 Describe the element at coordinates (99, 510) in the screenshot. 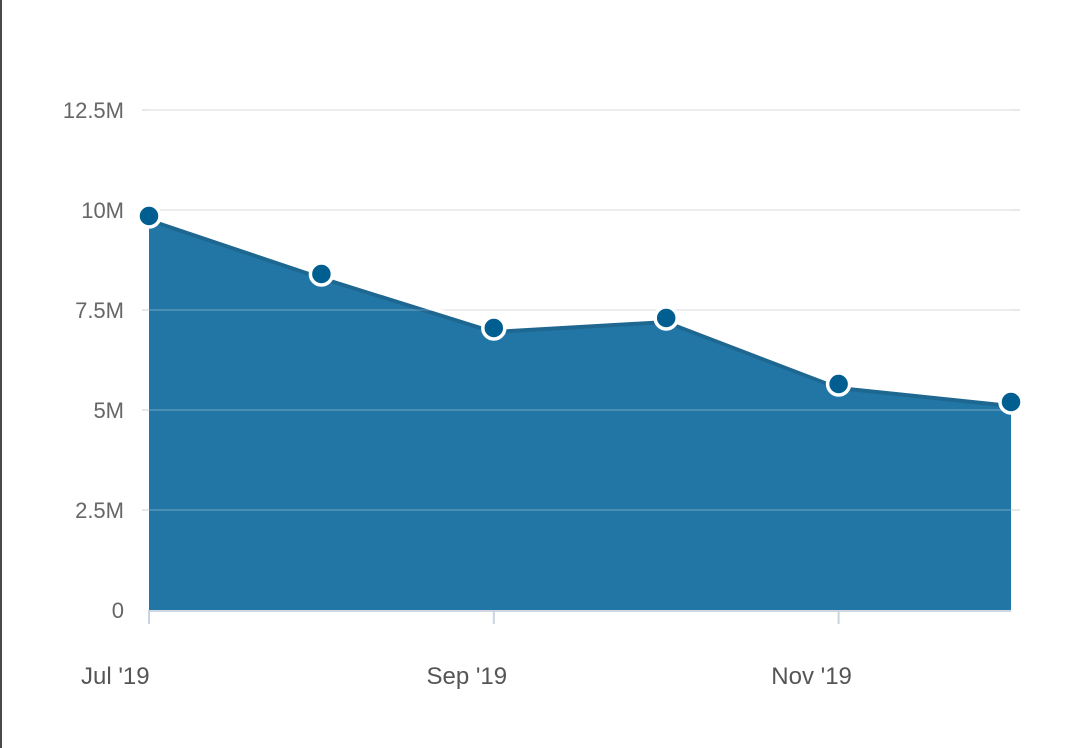

I see `y-tick-label: 2.5M` at that location.